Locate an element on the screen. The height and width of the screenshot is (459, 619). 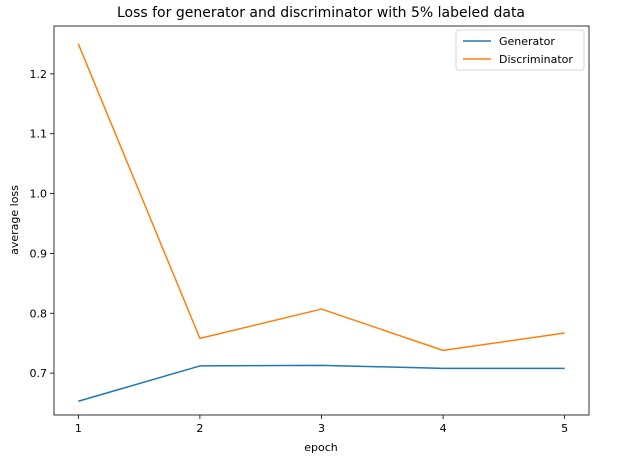
x-tick-label: 4 is located at coordinates (443, 428).